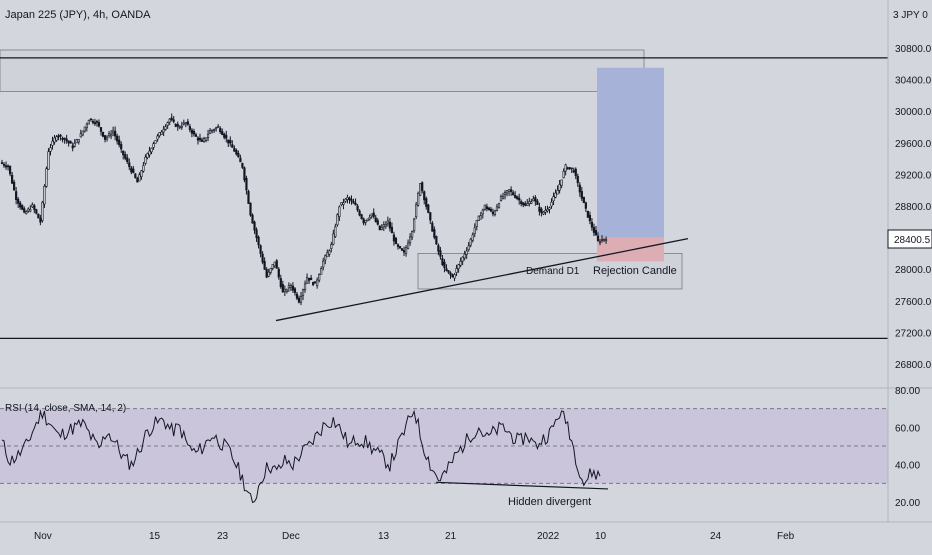 Image resolution: width=932 pixels, height=555 pixels. What do you see at coordinates (43, 536) in the screenshot?
I see `time-tick-label: Nov` at bounding box center [43, 536].